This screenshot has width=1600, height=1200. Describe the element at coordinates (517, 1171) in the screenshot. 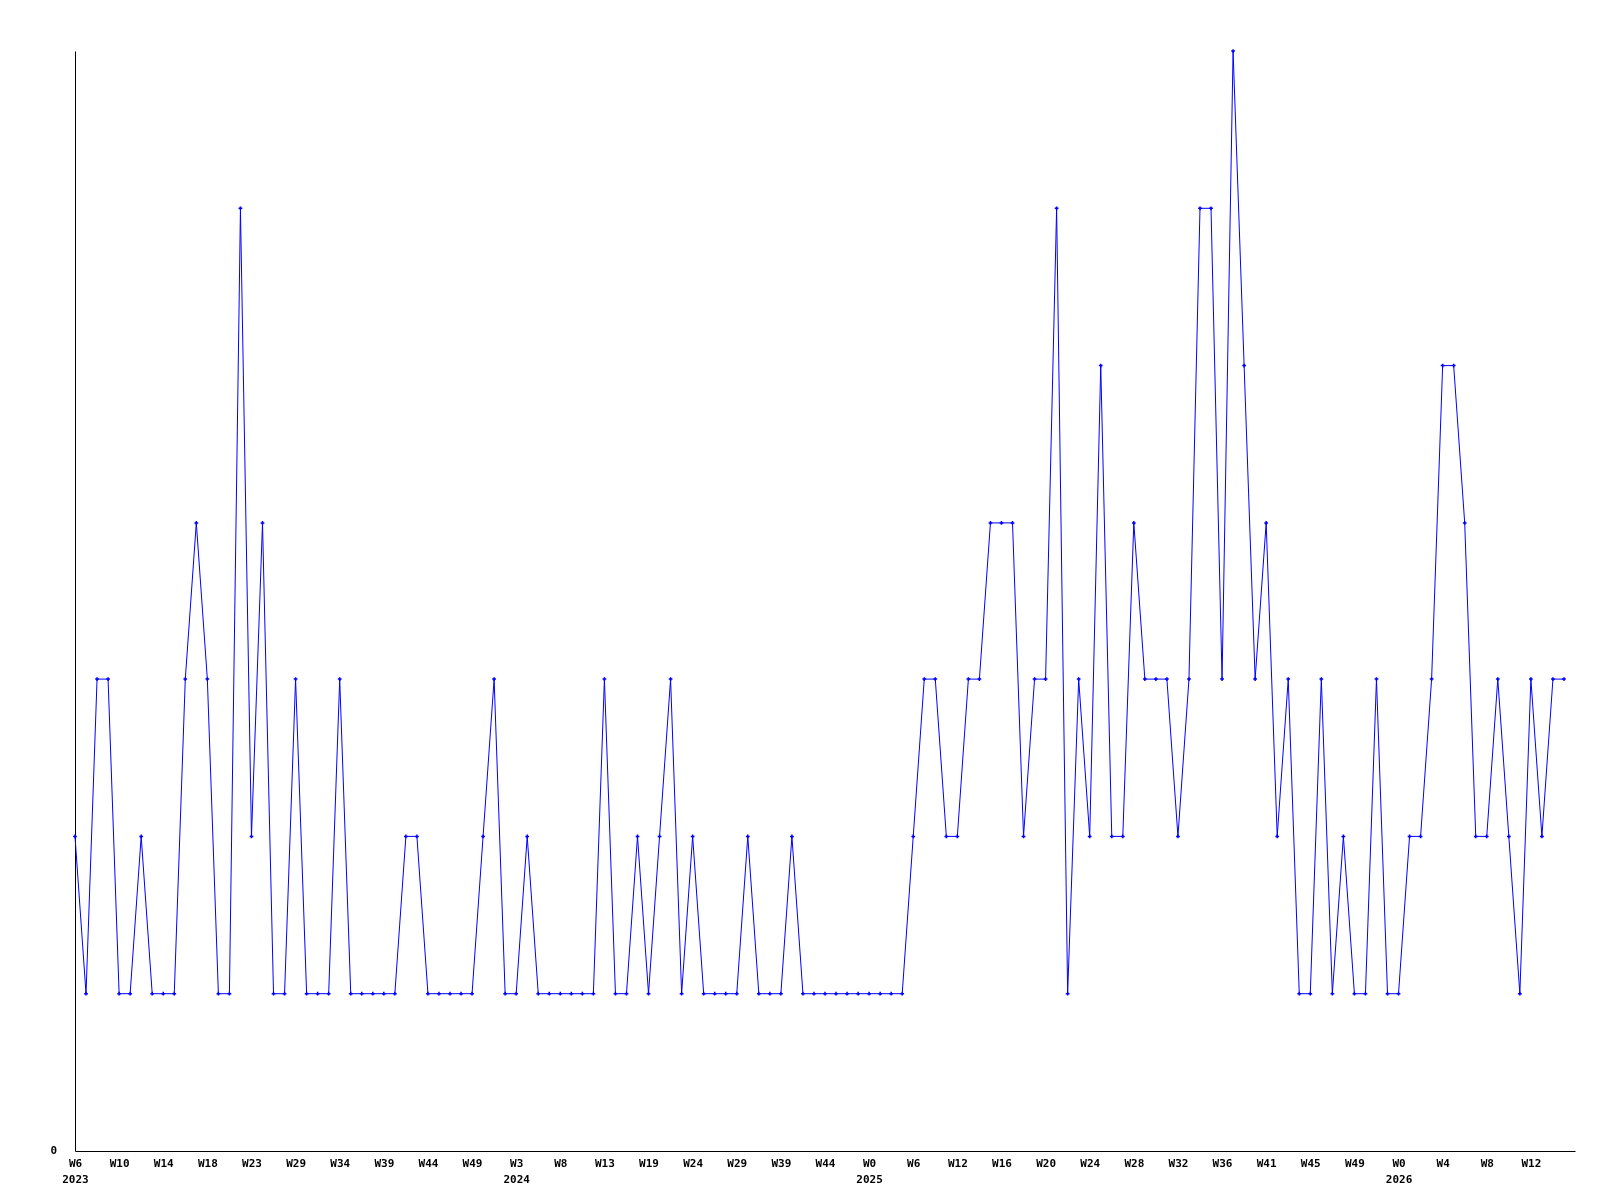

I see `x-tick-label: W3 2024` at that location.